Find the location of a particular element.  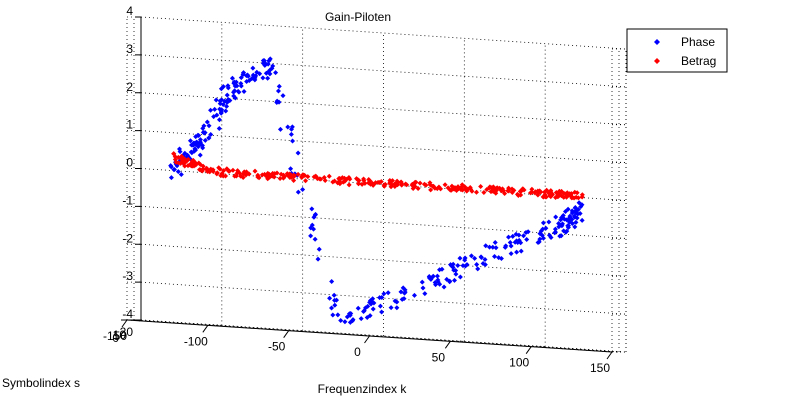

y-axis-label: Symbolindex s is located at coordinates (41, 383).